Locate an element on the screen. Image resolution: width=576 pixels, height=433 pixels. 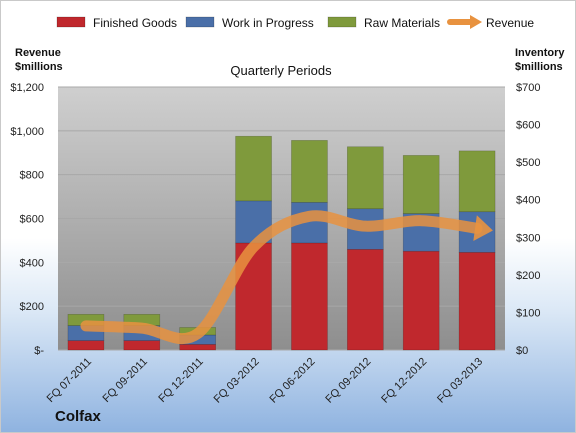
left-tick-label: $200 is located at coordinates (32, 307).